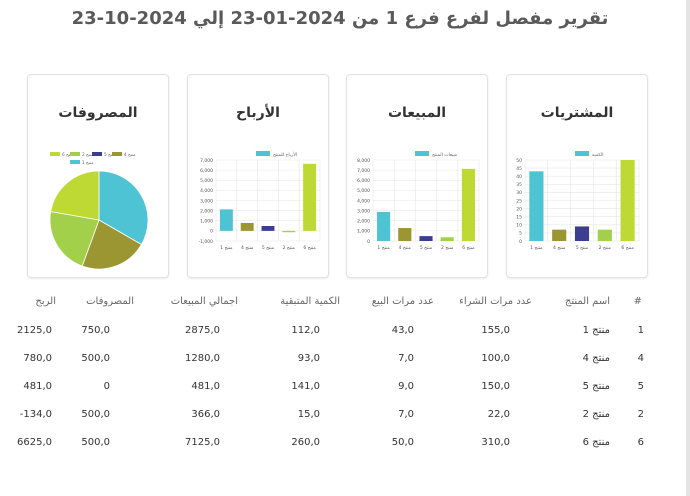  Describe the element at coordinates (577, 113) in the screenshot. I see `purchases-chart-title: المشتريات` at that location.